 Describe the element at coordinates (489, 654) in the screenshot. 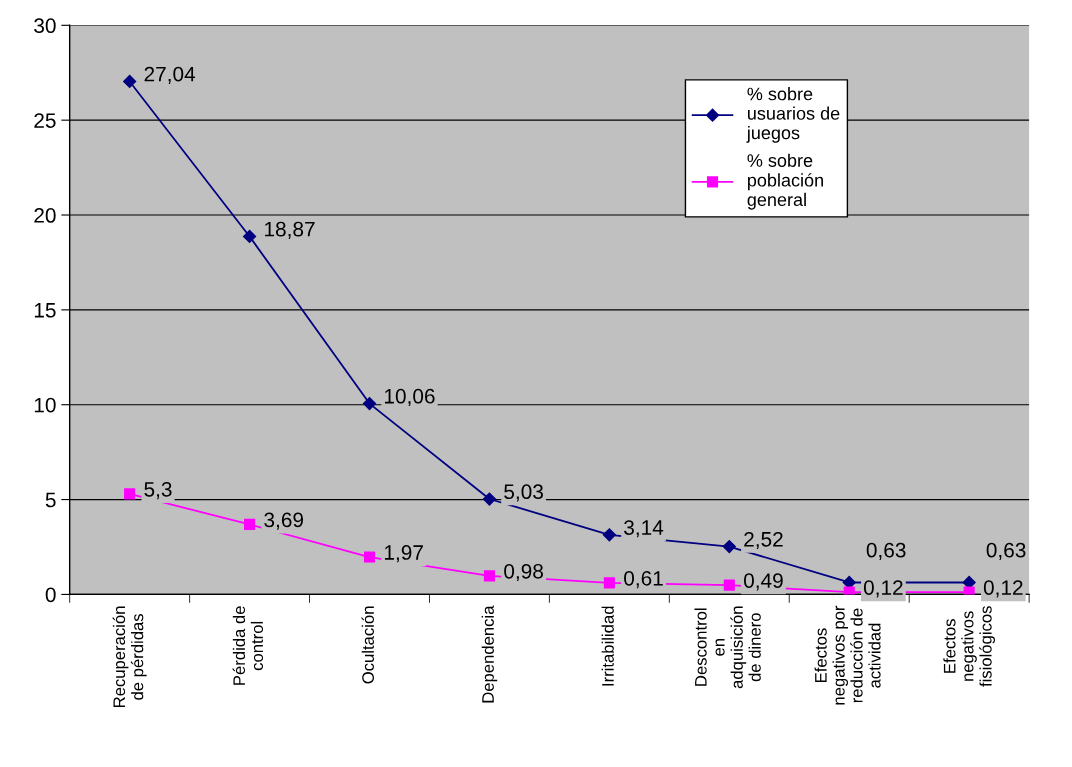

I see `x-tick-label: Dependencia` at that location.